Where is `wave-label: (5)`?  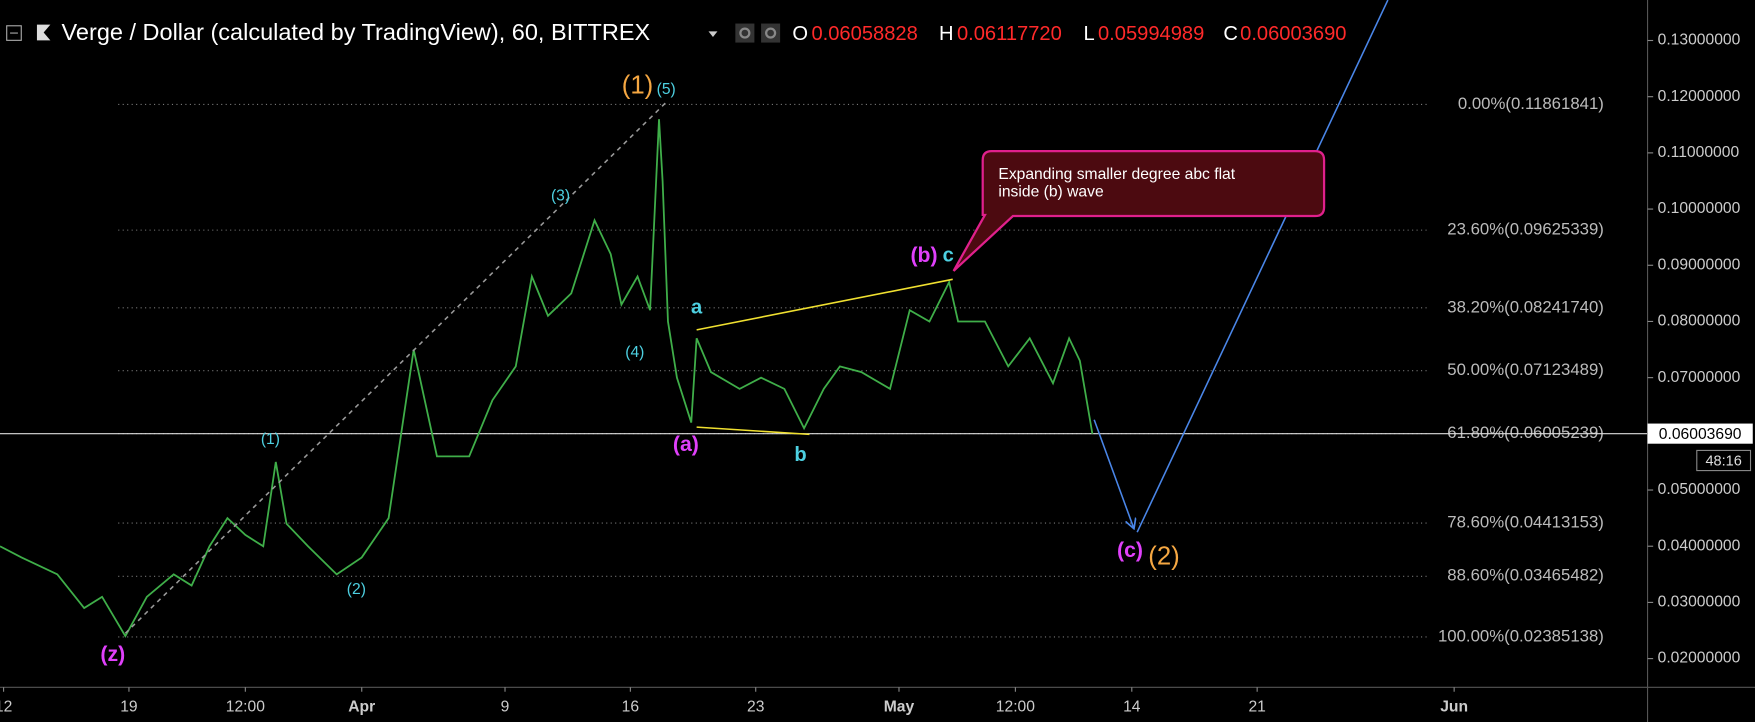 wave-label: (5) is located at coordinates (666, 89).